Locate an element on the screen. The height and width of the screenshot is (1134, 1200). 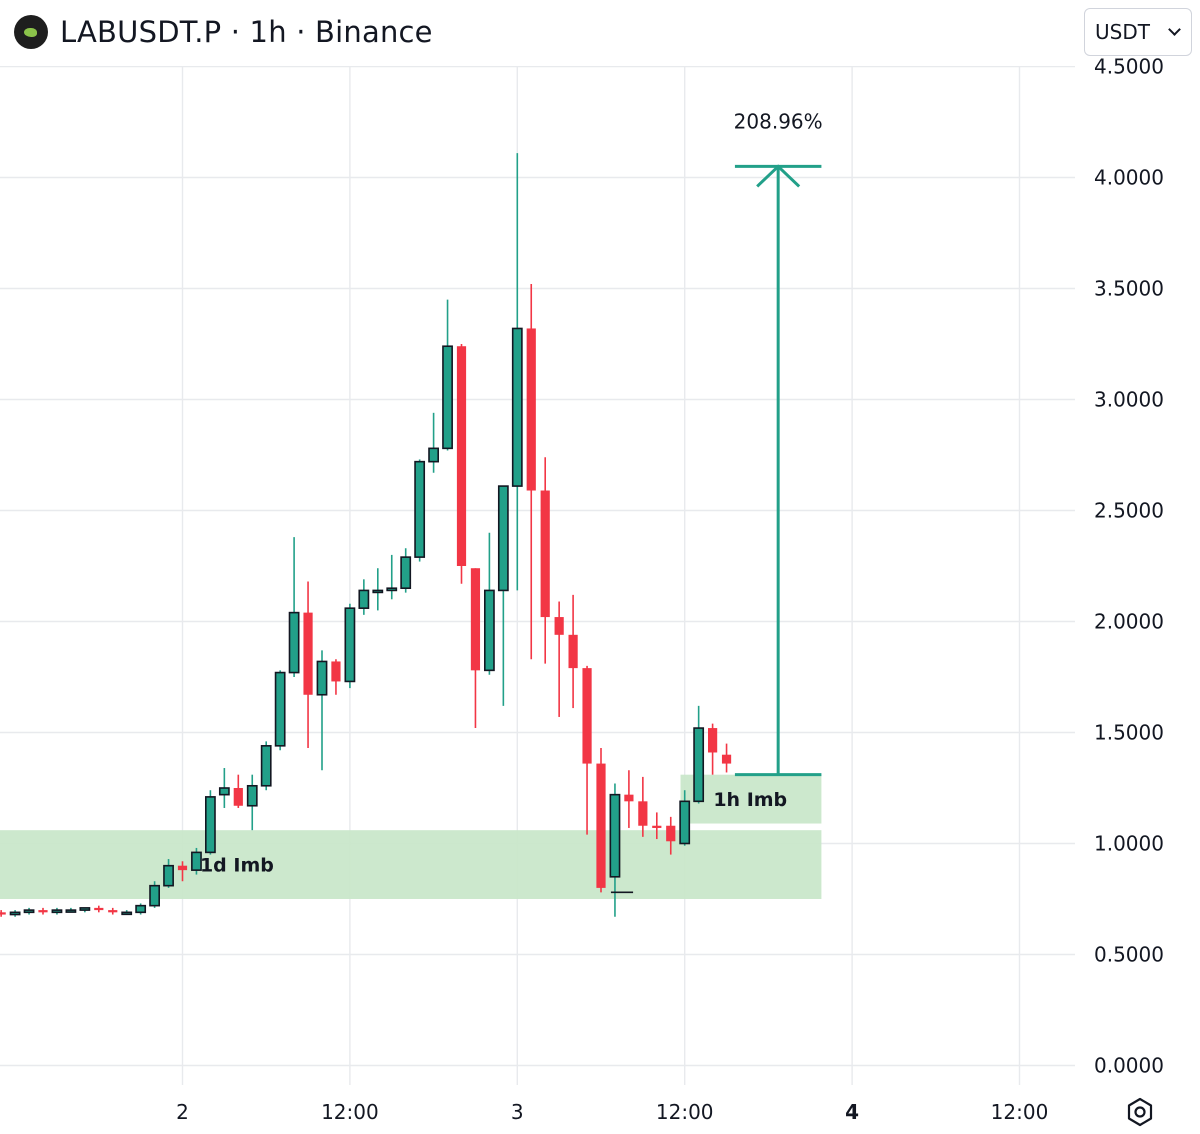
measure-percent-label: 208.96% is located at coordinates (778, 121).